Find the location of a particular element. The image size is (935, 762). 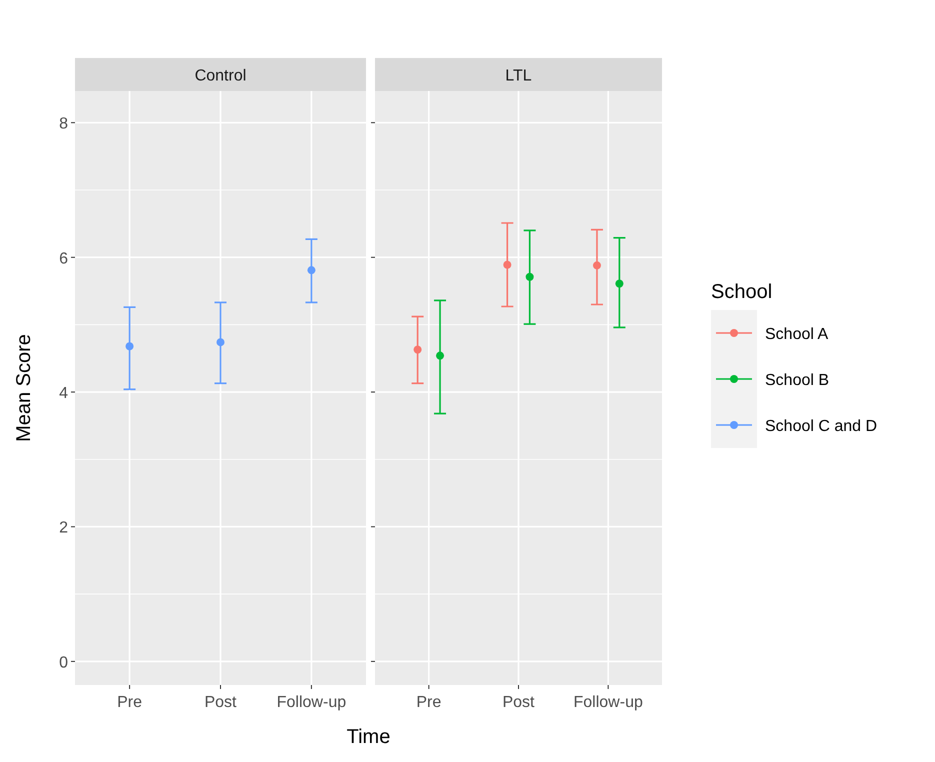

x-axis-title: Time is located at coordinates (368, 737).